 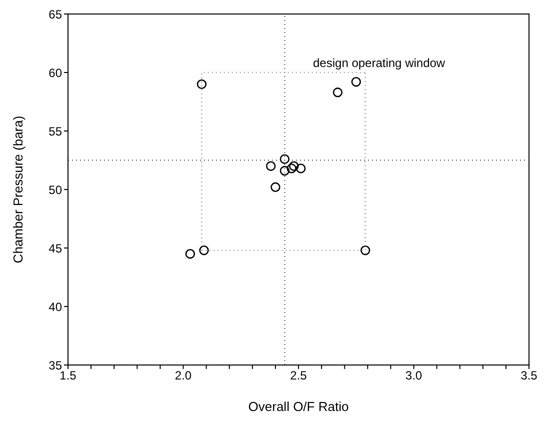 What do you see at coordinates (55, 189) in the screenshot?
I see `y-tick-label: 50` at bounding box center [55, 189].